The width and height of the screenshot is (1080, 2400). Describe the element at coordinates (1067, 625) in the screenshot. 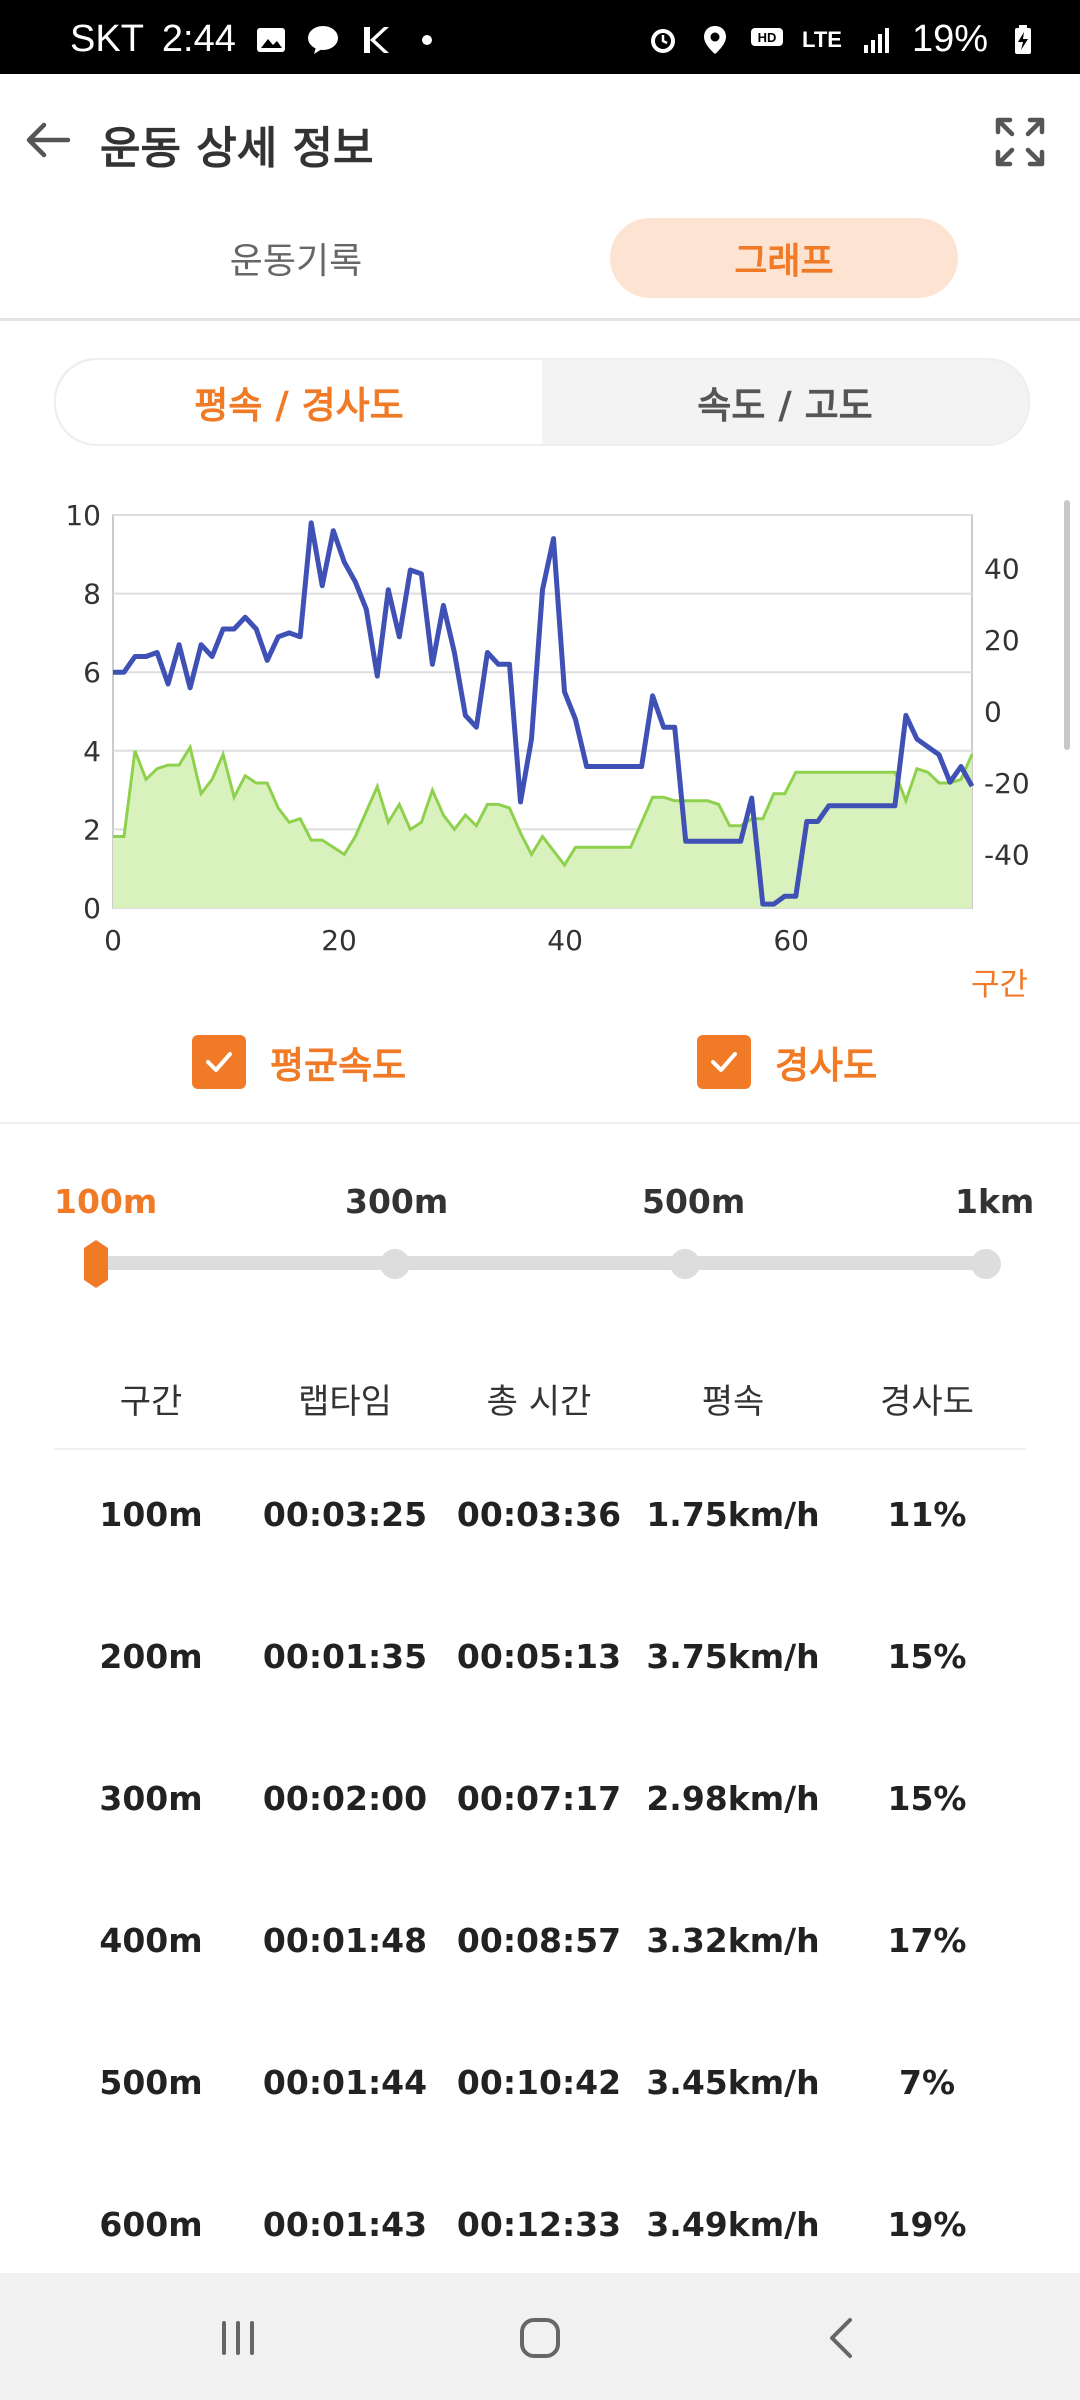

I see `scrollbar` at that location.